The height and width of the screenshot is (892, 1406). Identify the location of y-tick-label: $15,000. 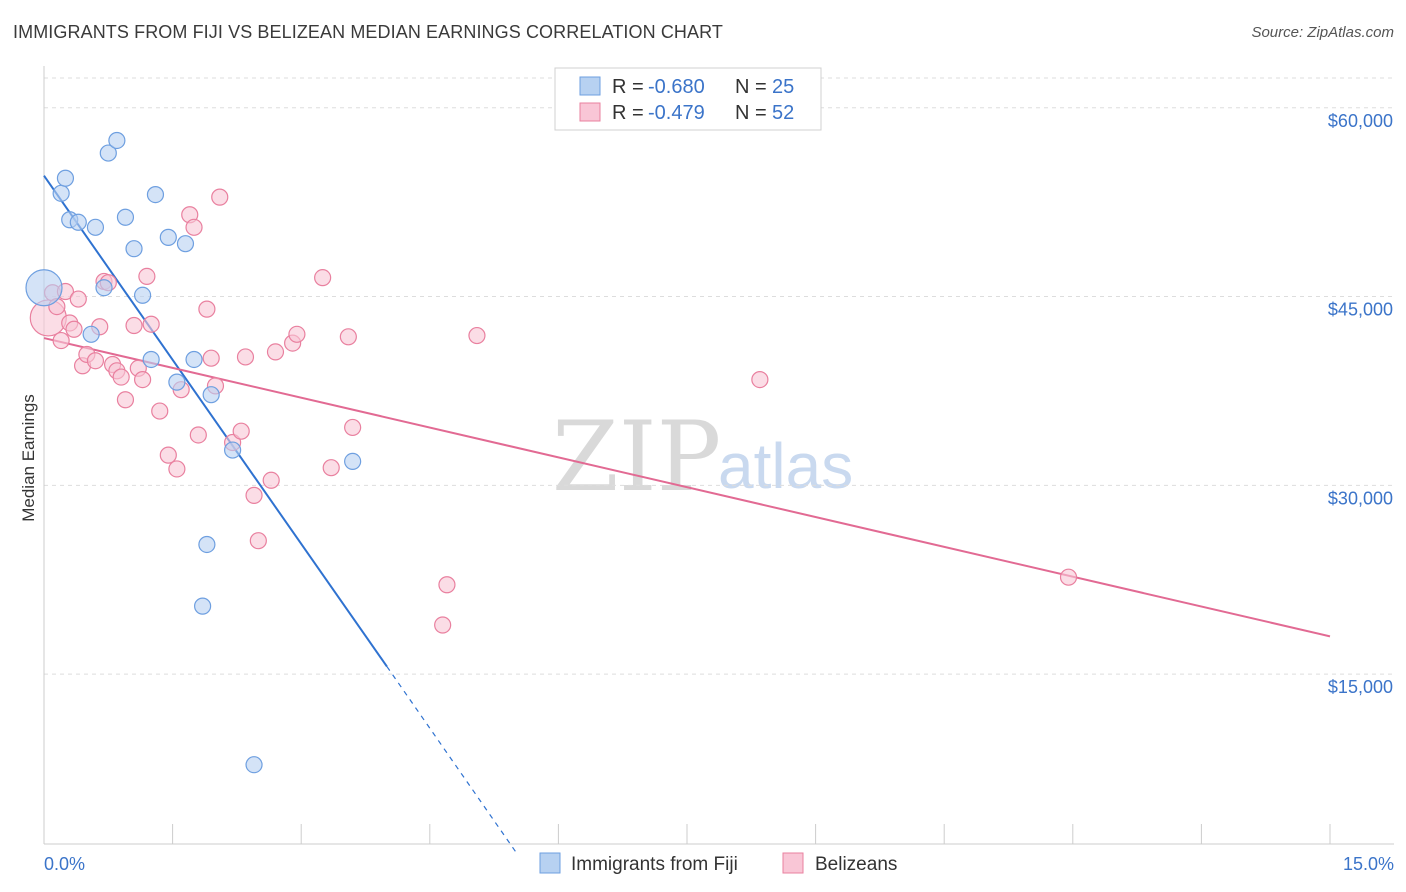
(1360, 687).